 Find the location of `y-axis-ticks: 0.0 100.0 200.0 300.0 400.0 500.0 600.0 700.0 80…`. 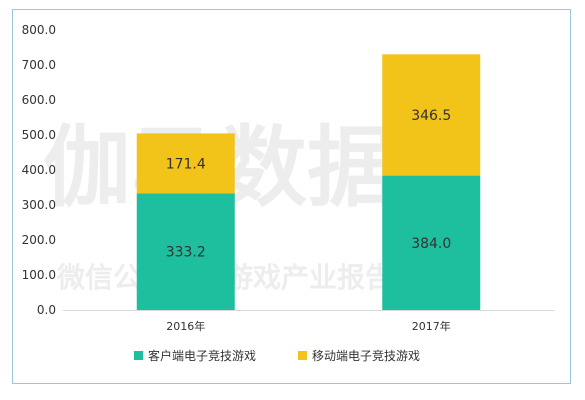

y-axis-ticks: 0.0 100.0 200.0 300.0 400.0 500.0 600.0 700.0 80… is located at coordinates (39, 170).